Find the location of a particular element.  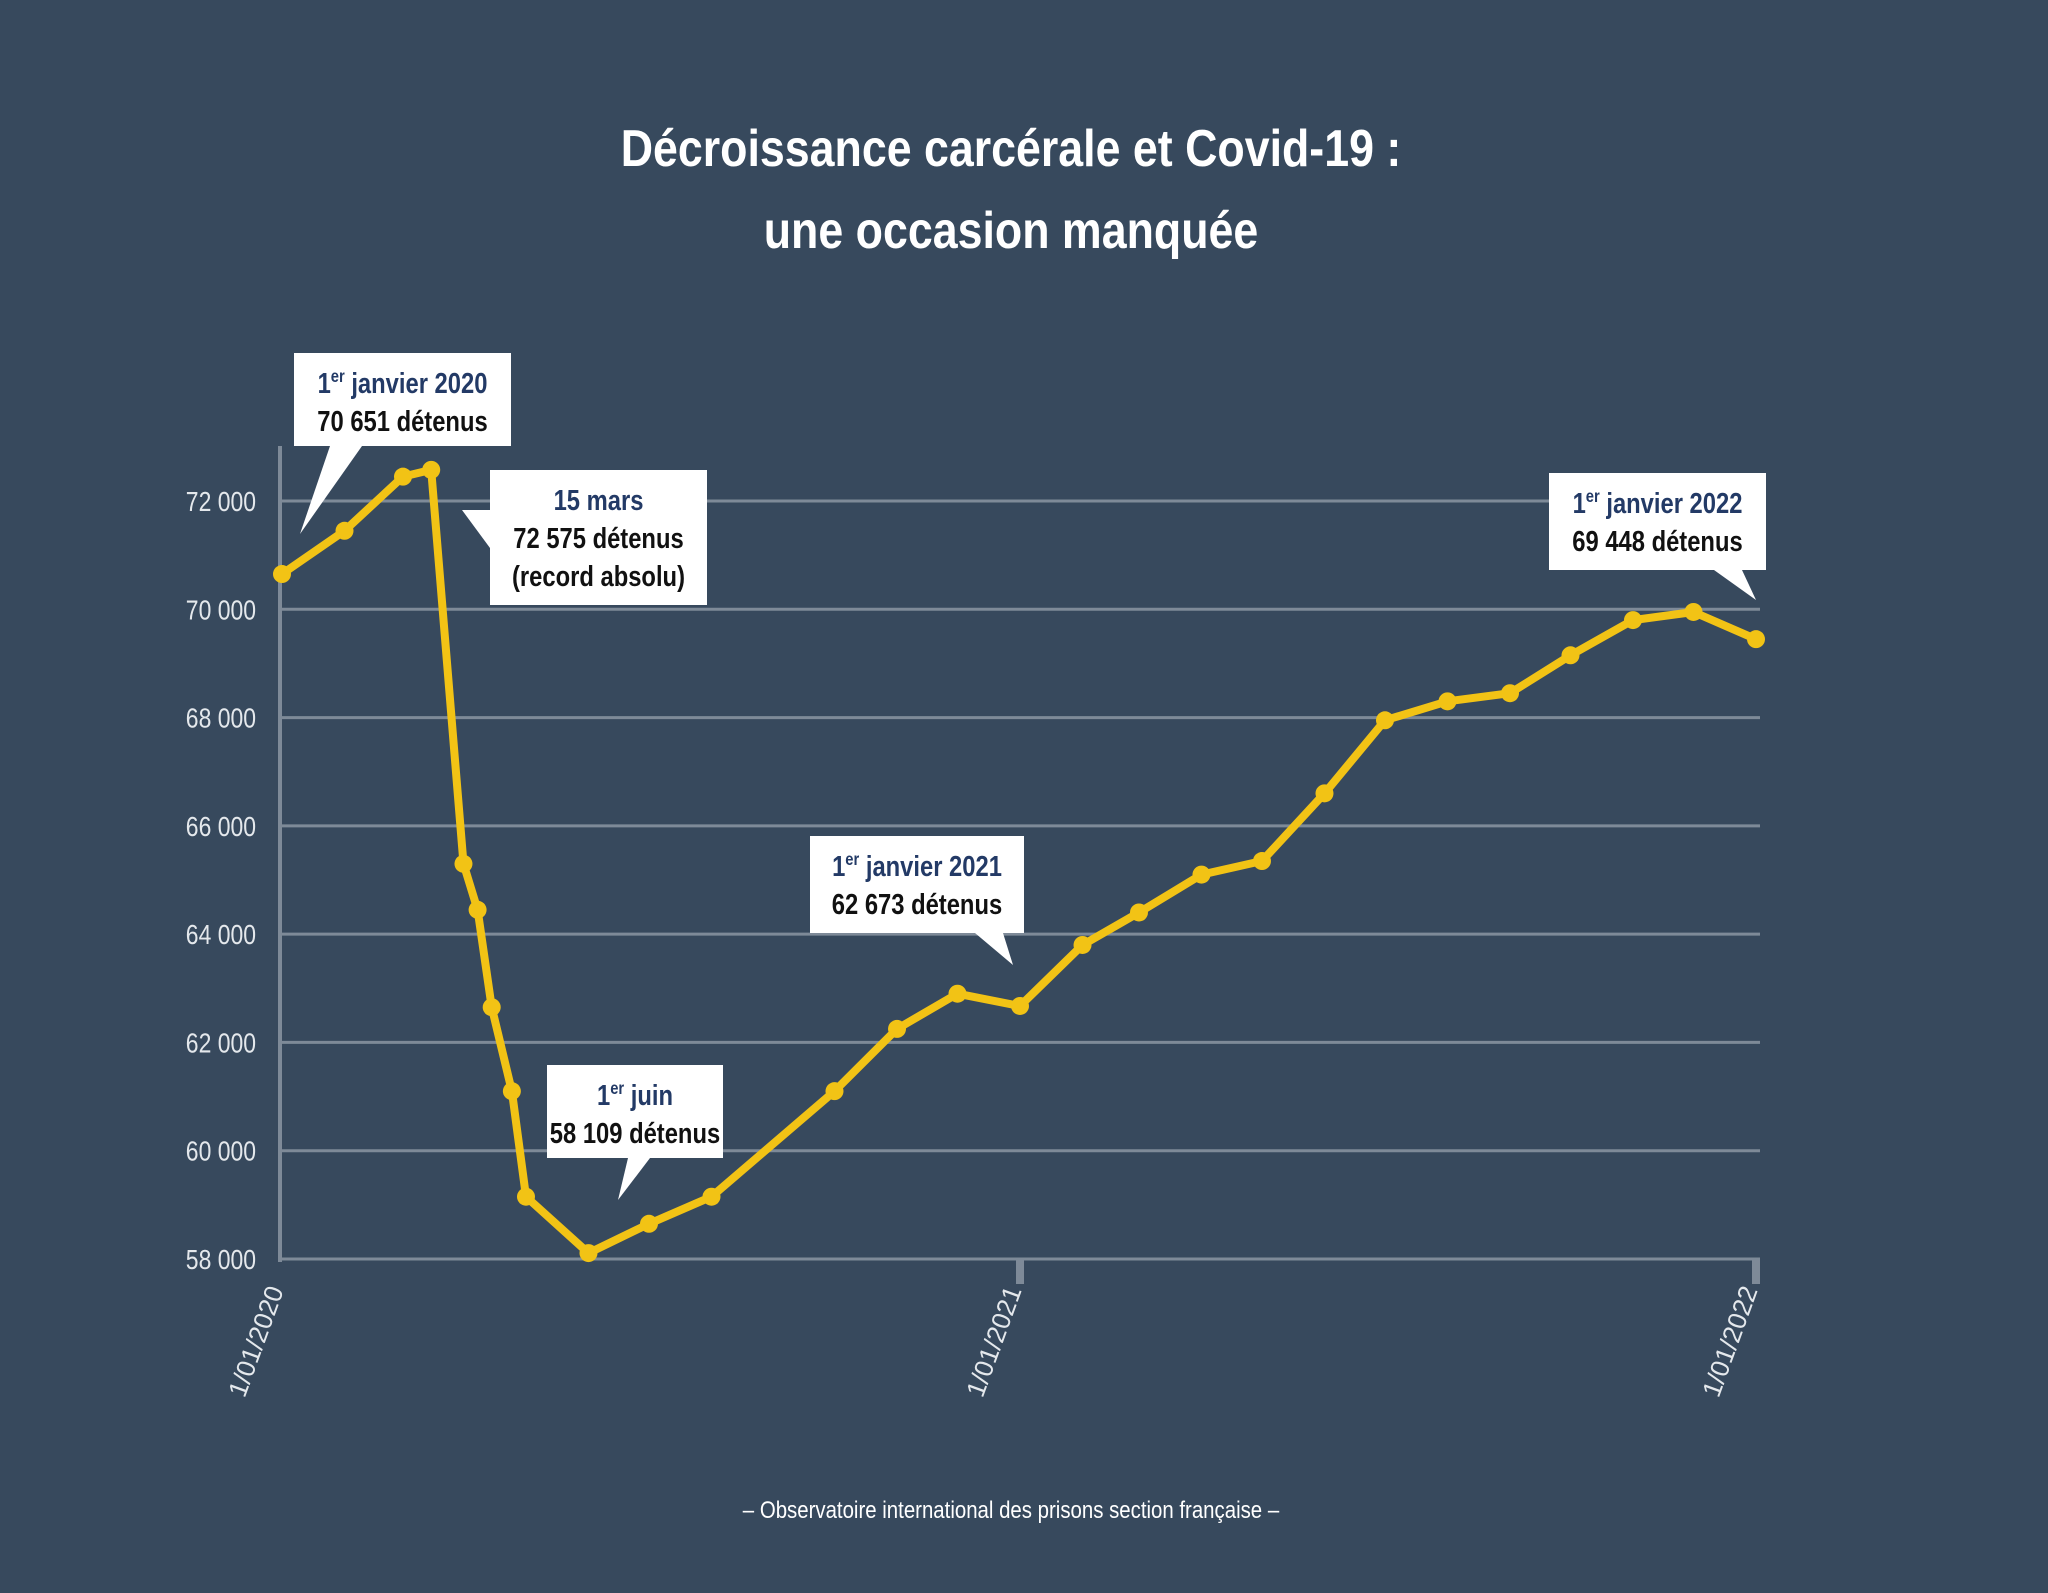

callout-date-rest: juin is located at coordinates (648, 1095).